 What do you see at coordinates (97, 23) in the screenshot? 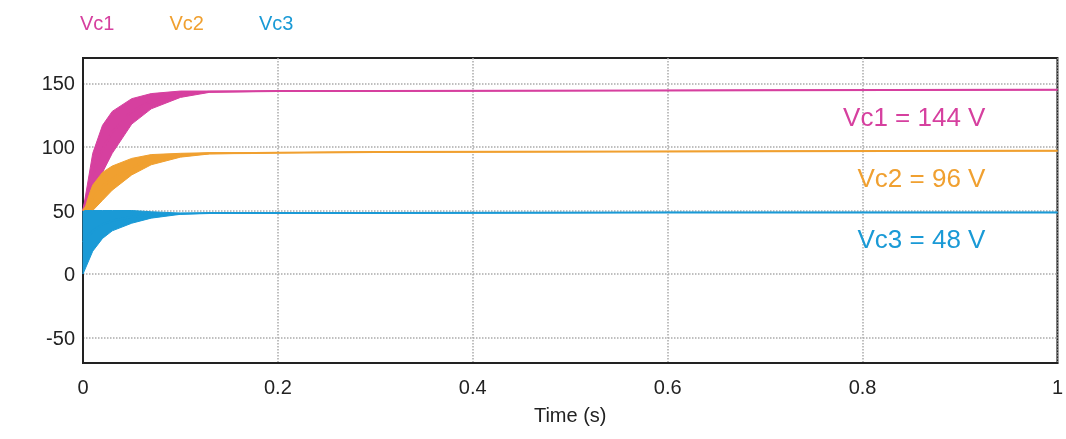
I see `text: Vc1` at bounding box center [97, 23].